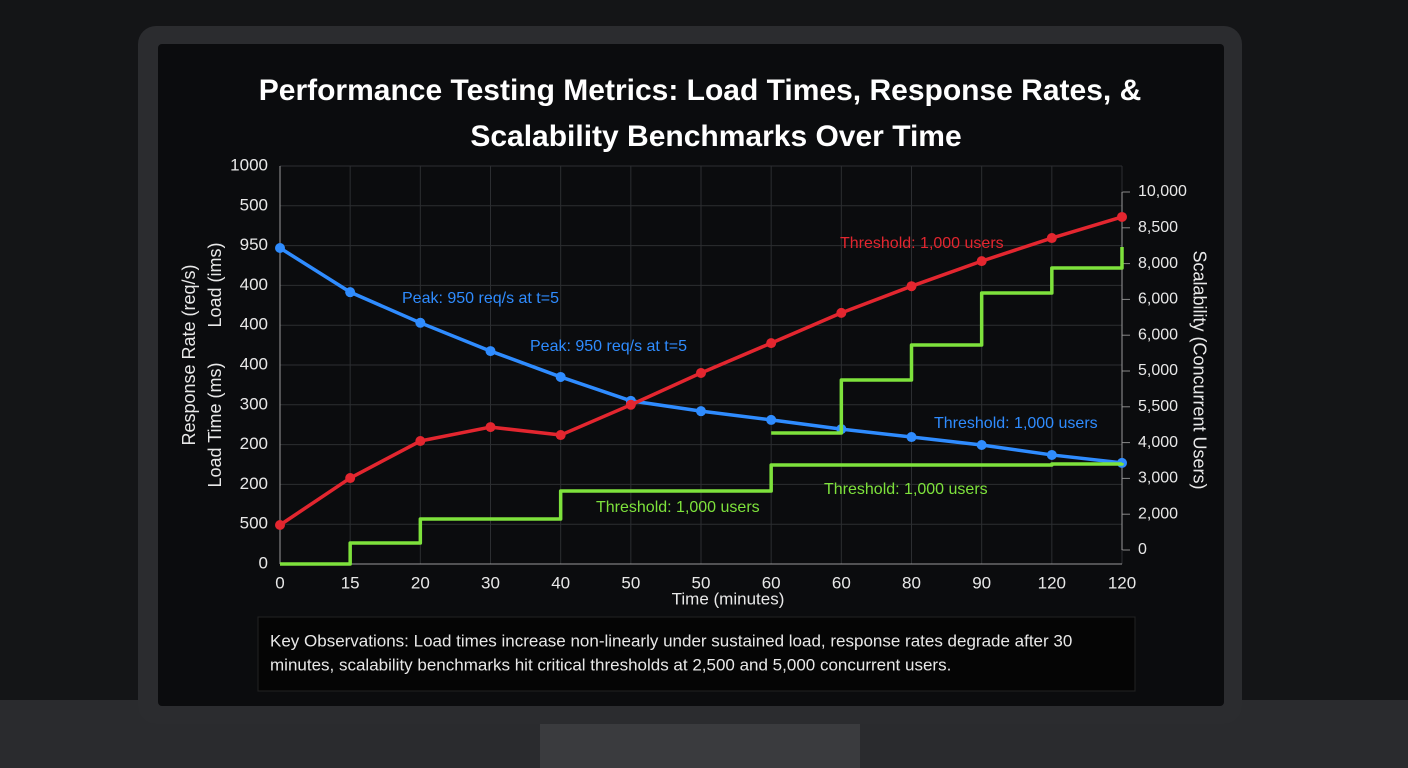 The height and width of the screenshot is (768, 1408). Describe the element at coordinates (279, 582) in the screenshot. I see `x-tick-label: 0` at that location.